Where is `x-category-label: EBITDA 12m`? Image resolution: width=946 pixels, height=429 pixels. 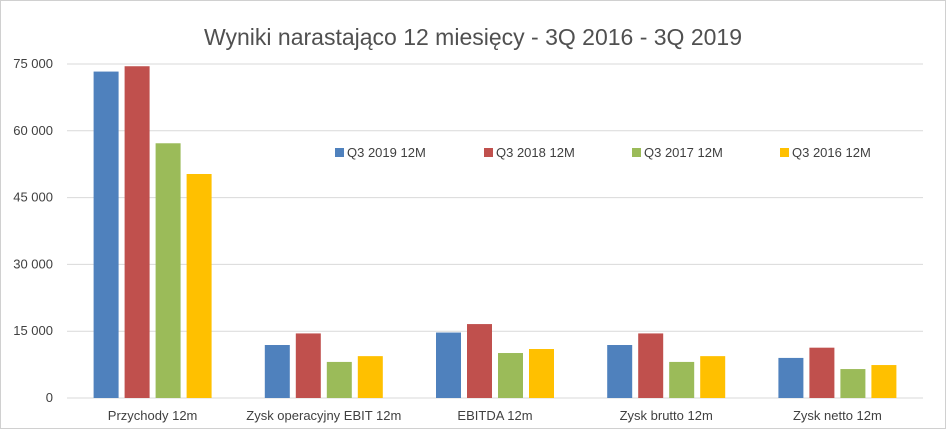 x-category-label: EBITDA 12m is located at coordinates (494, 415).